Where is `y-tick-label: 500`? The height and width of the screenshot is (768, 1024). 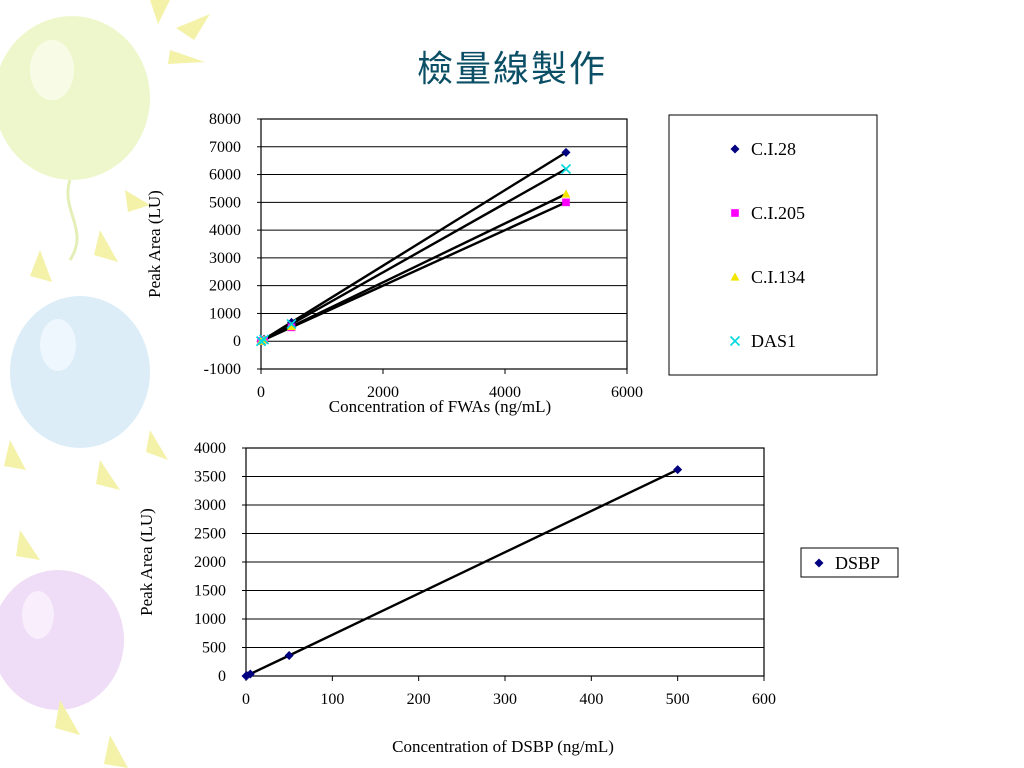 y-tick-label: 500 is located at coordinates (214, 648).